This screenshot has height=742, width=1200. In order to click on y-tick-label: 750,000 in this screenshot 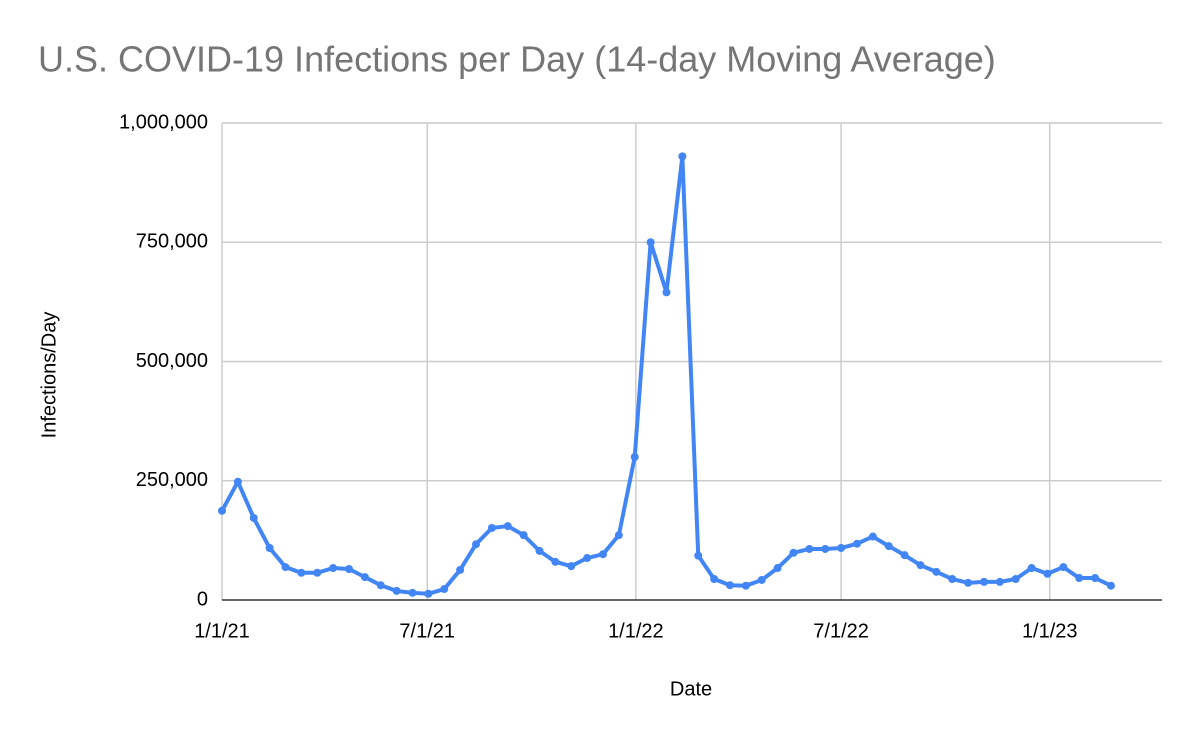, I will do `click(172, 242)`.